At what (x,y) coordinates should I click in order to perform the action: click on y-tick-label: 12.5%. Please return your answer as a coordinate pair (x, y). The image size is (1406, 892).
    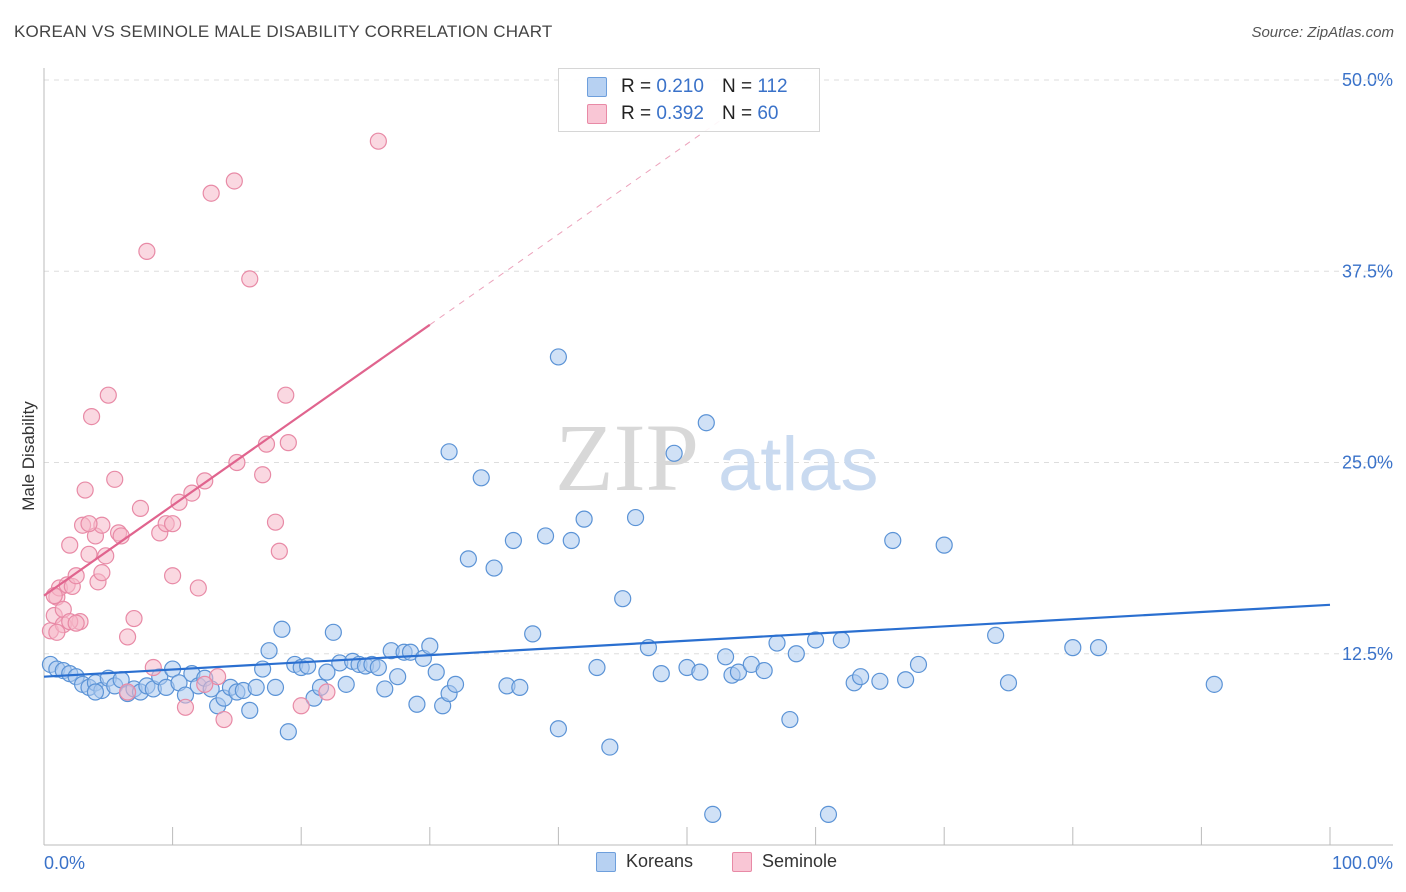
    Looking at the image, I should click on (1367, 654).